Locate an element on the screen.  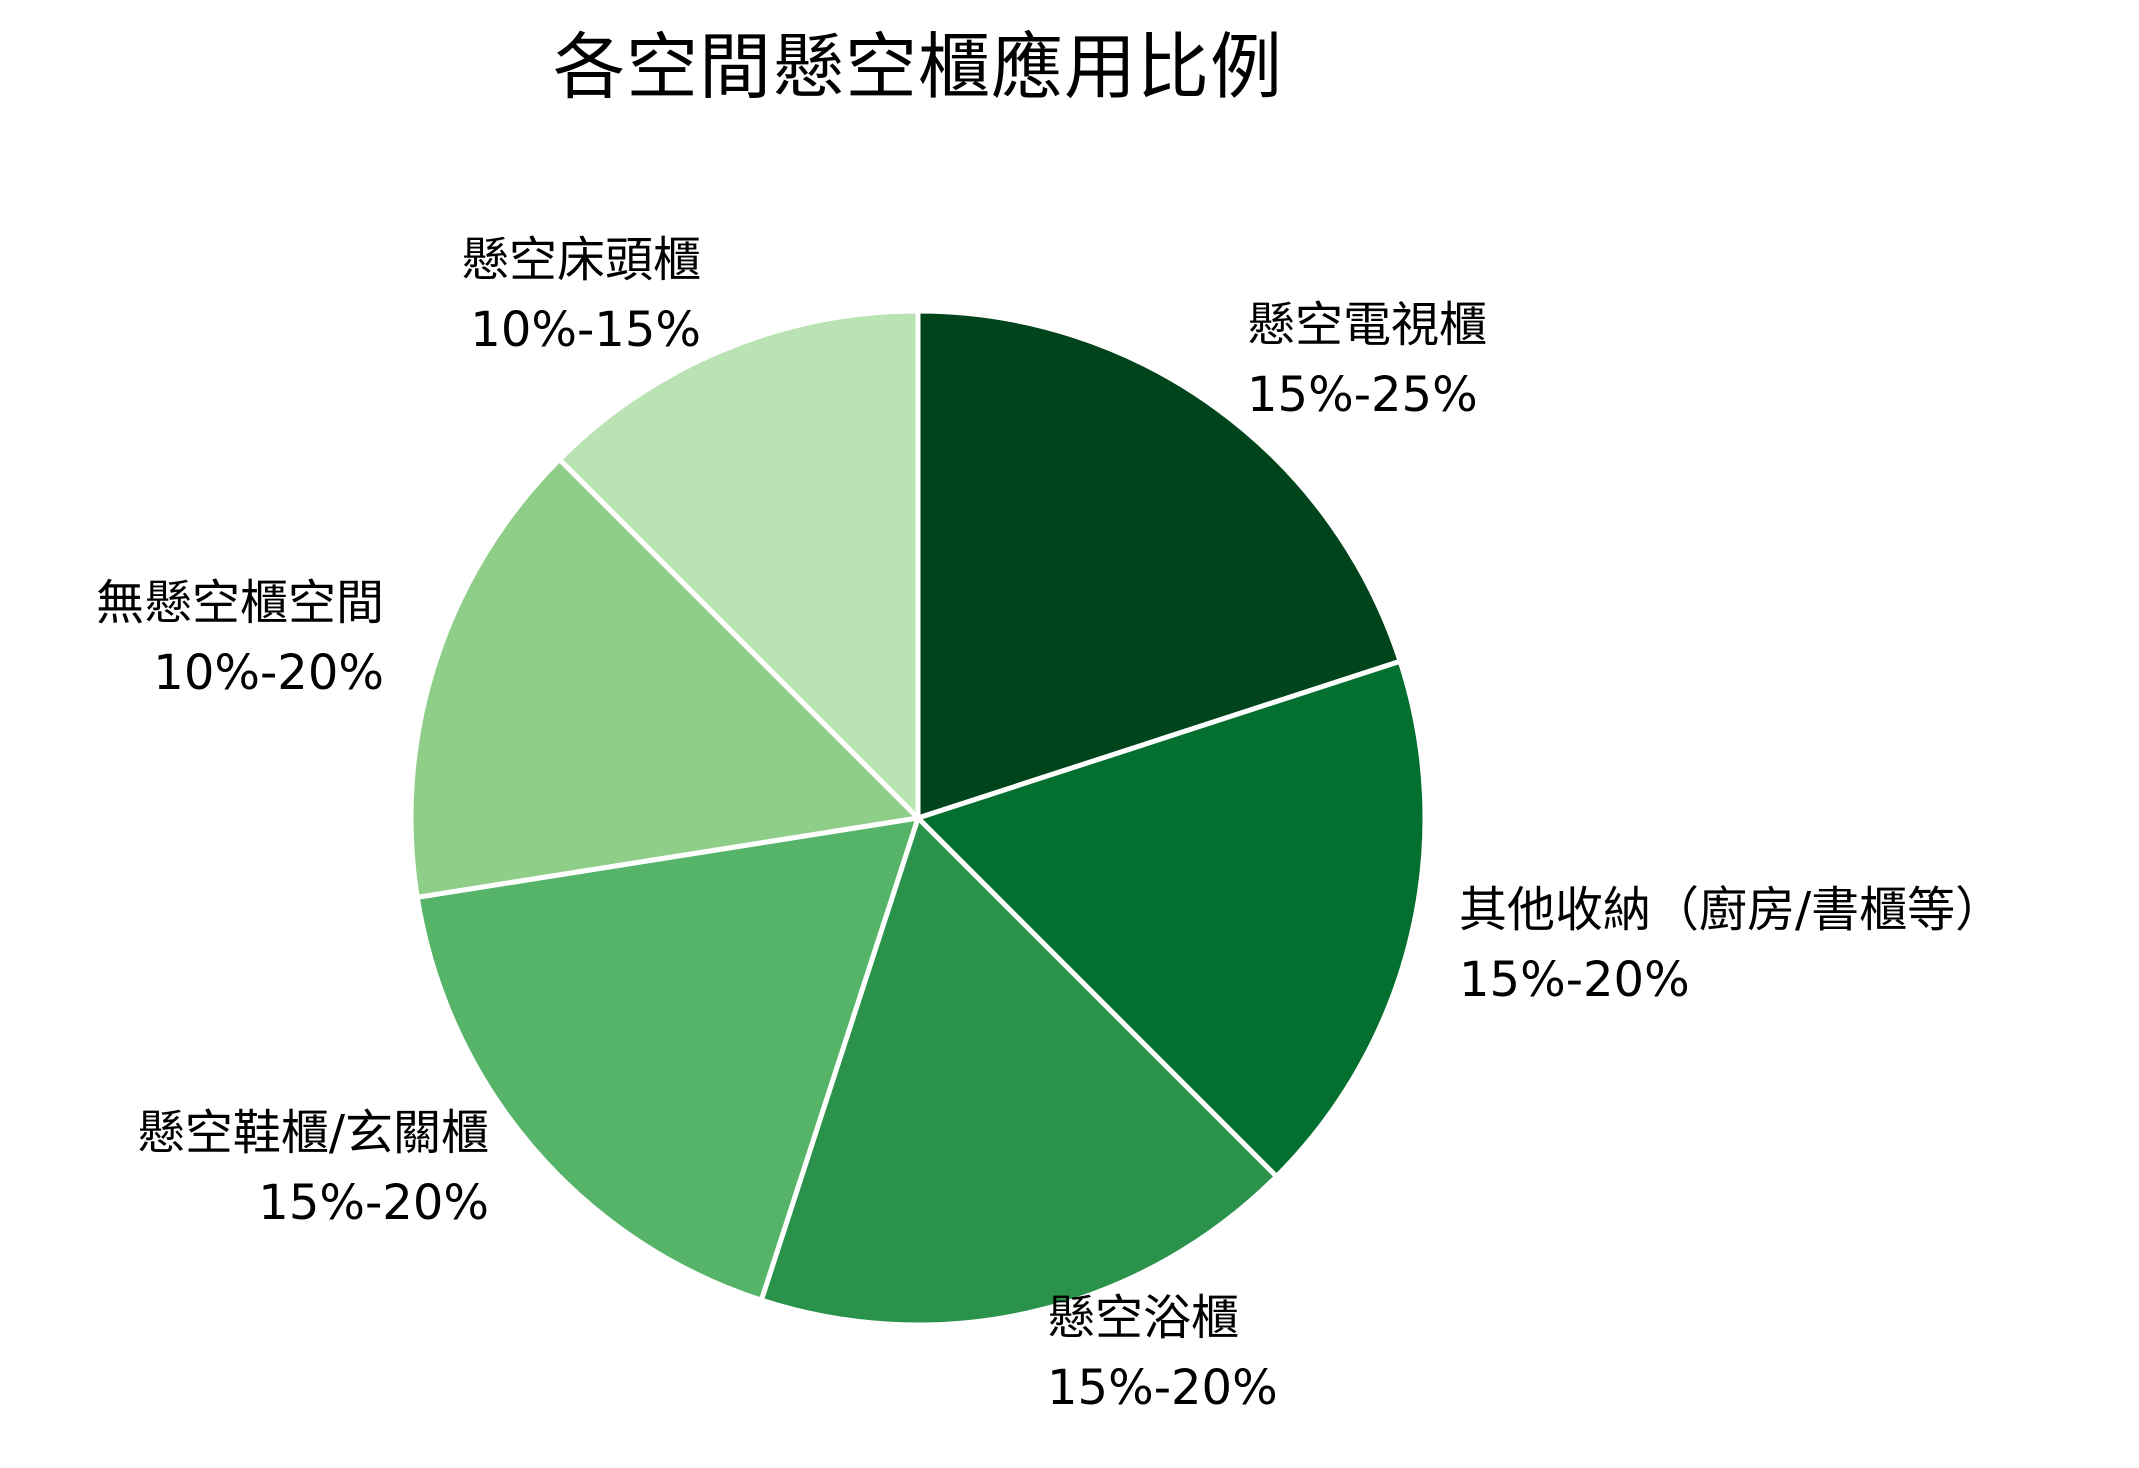
label-name: 無懸空櫃空間 is located at coordinates (239, 603).